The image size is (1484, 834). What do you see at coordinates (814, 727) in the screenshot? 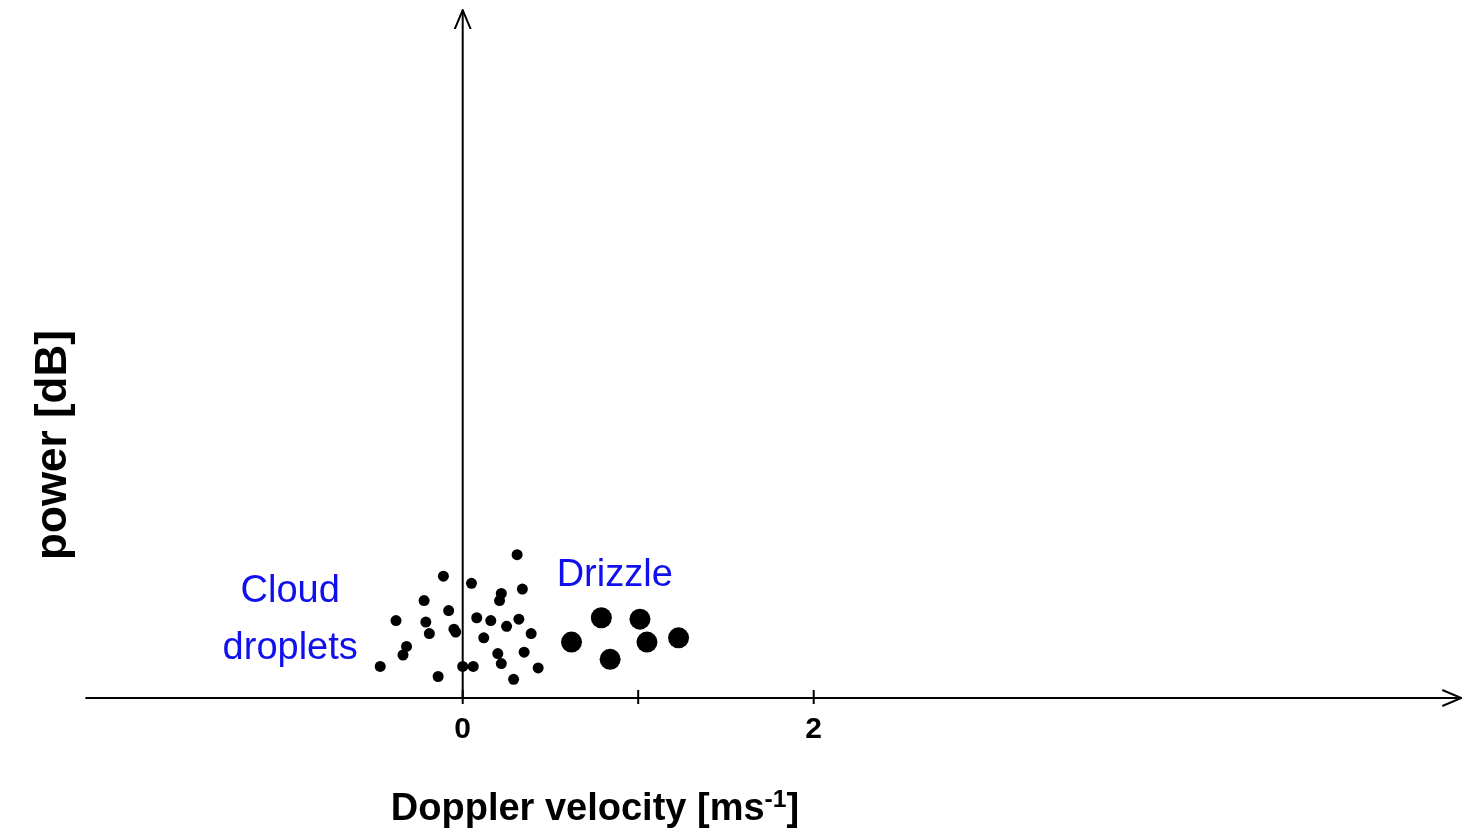
I see `x-tick-label: 2` at bounding box center [814, 727].